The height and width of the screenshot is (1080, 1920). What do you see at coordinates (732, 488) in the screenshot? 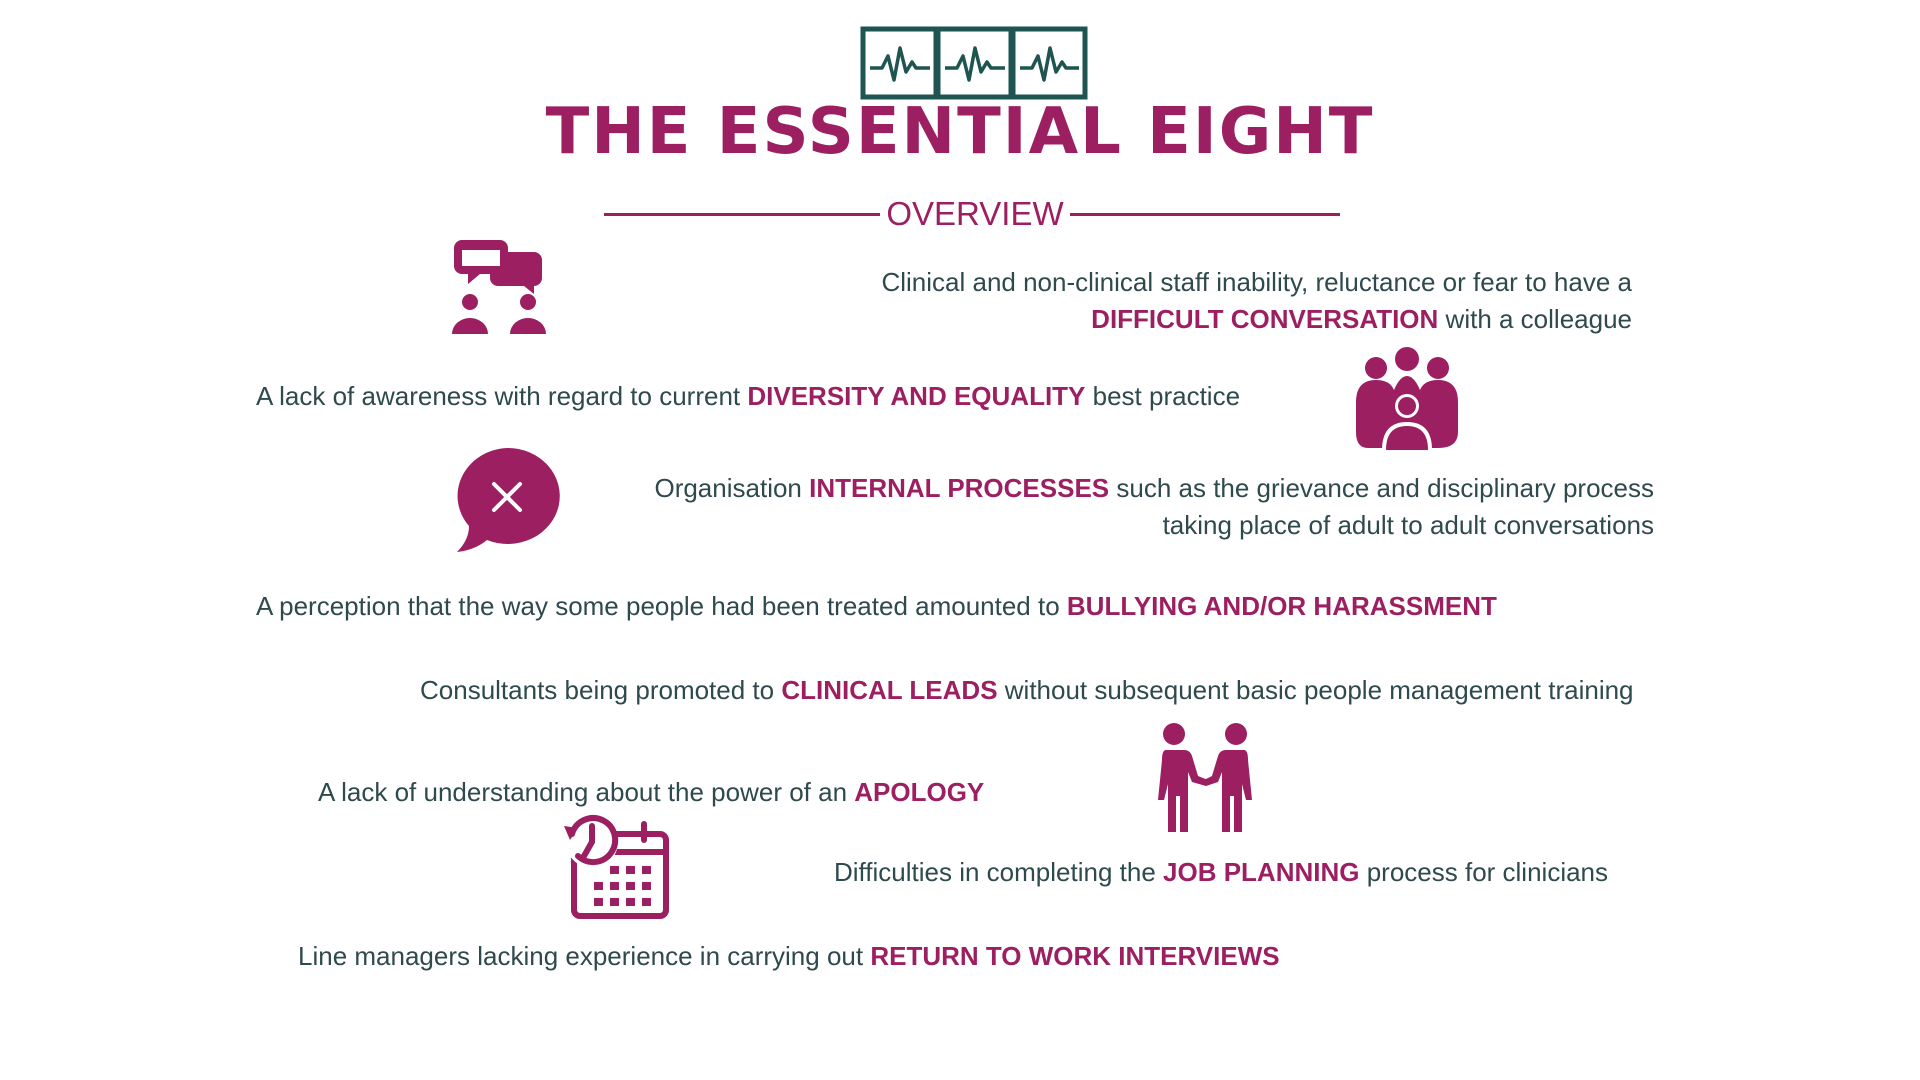
I see `essential-item-3-before: Organisation` at bounding box center [732, 488].